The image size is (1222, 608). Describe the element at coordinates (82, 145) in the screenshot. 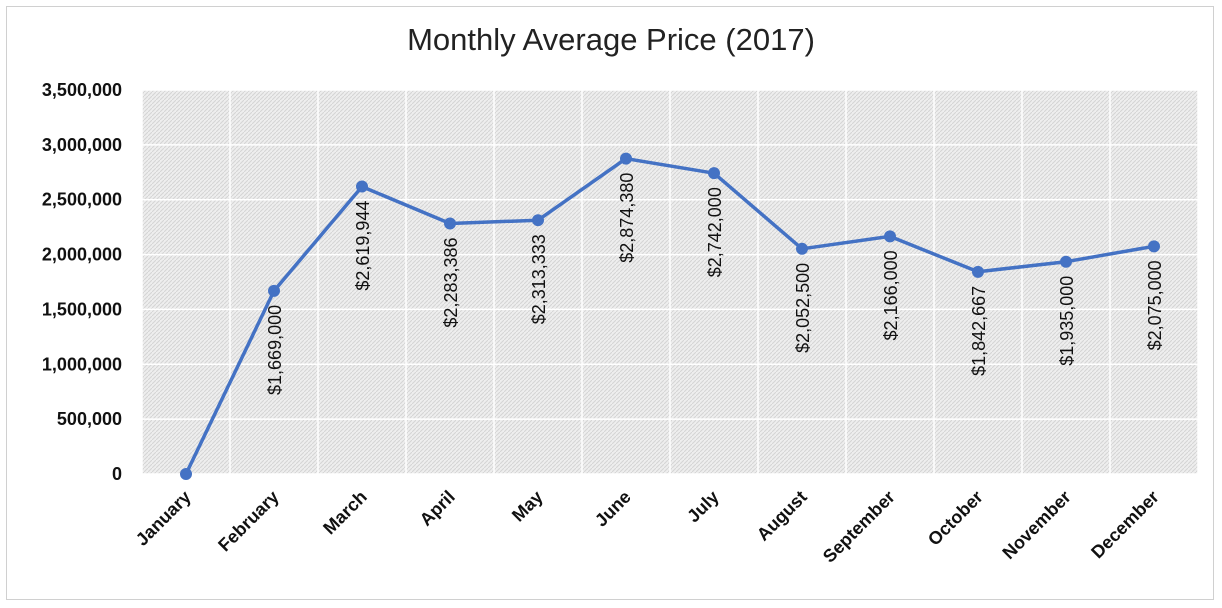

I see `y-tick-label: 3,000,000` at that location.